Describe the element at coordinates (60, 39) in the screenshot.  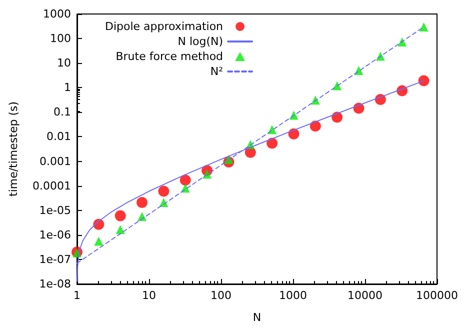
I see `y-tick-label: 100` at that location.